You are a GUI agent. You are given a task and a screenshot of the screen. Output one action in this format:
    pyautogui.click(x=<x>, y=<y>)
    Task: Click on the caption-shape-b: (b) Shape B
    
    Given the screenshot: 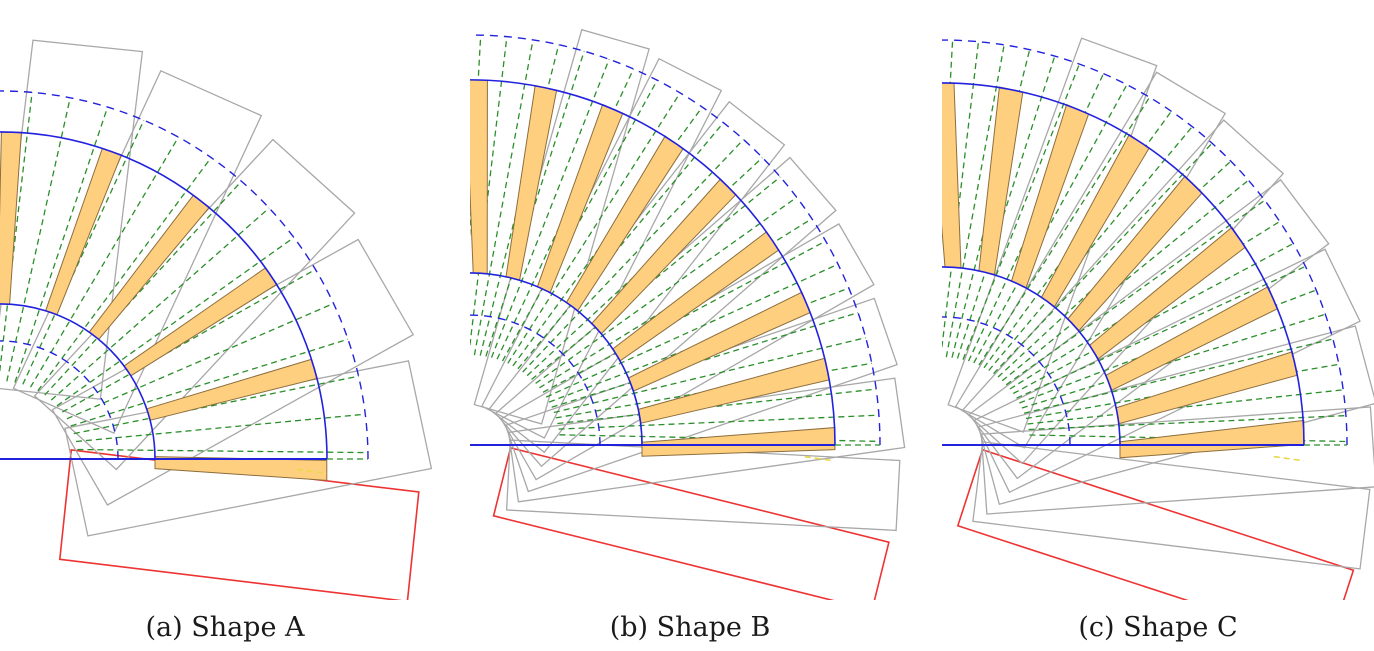 What is the action you would take?
    pyautogui.click(x=690, y=627)
    